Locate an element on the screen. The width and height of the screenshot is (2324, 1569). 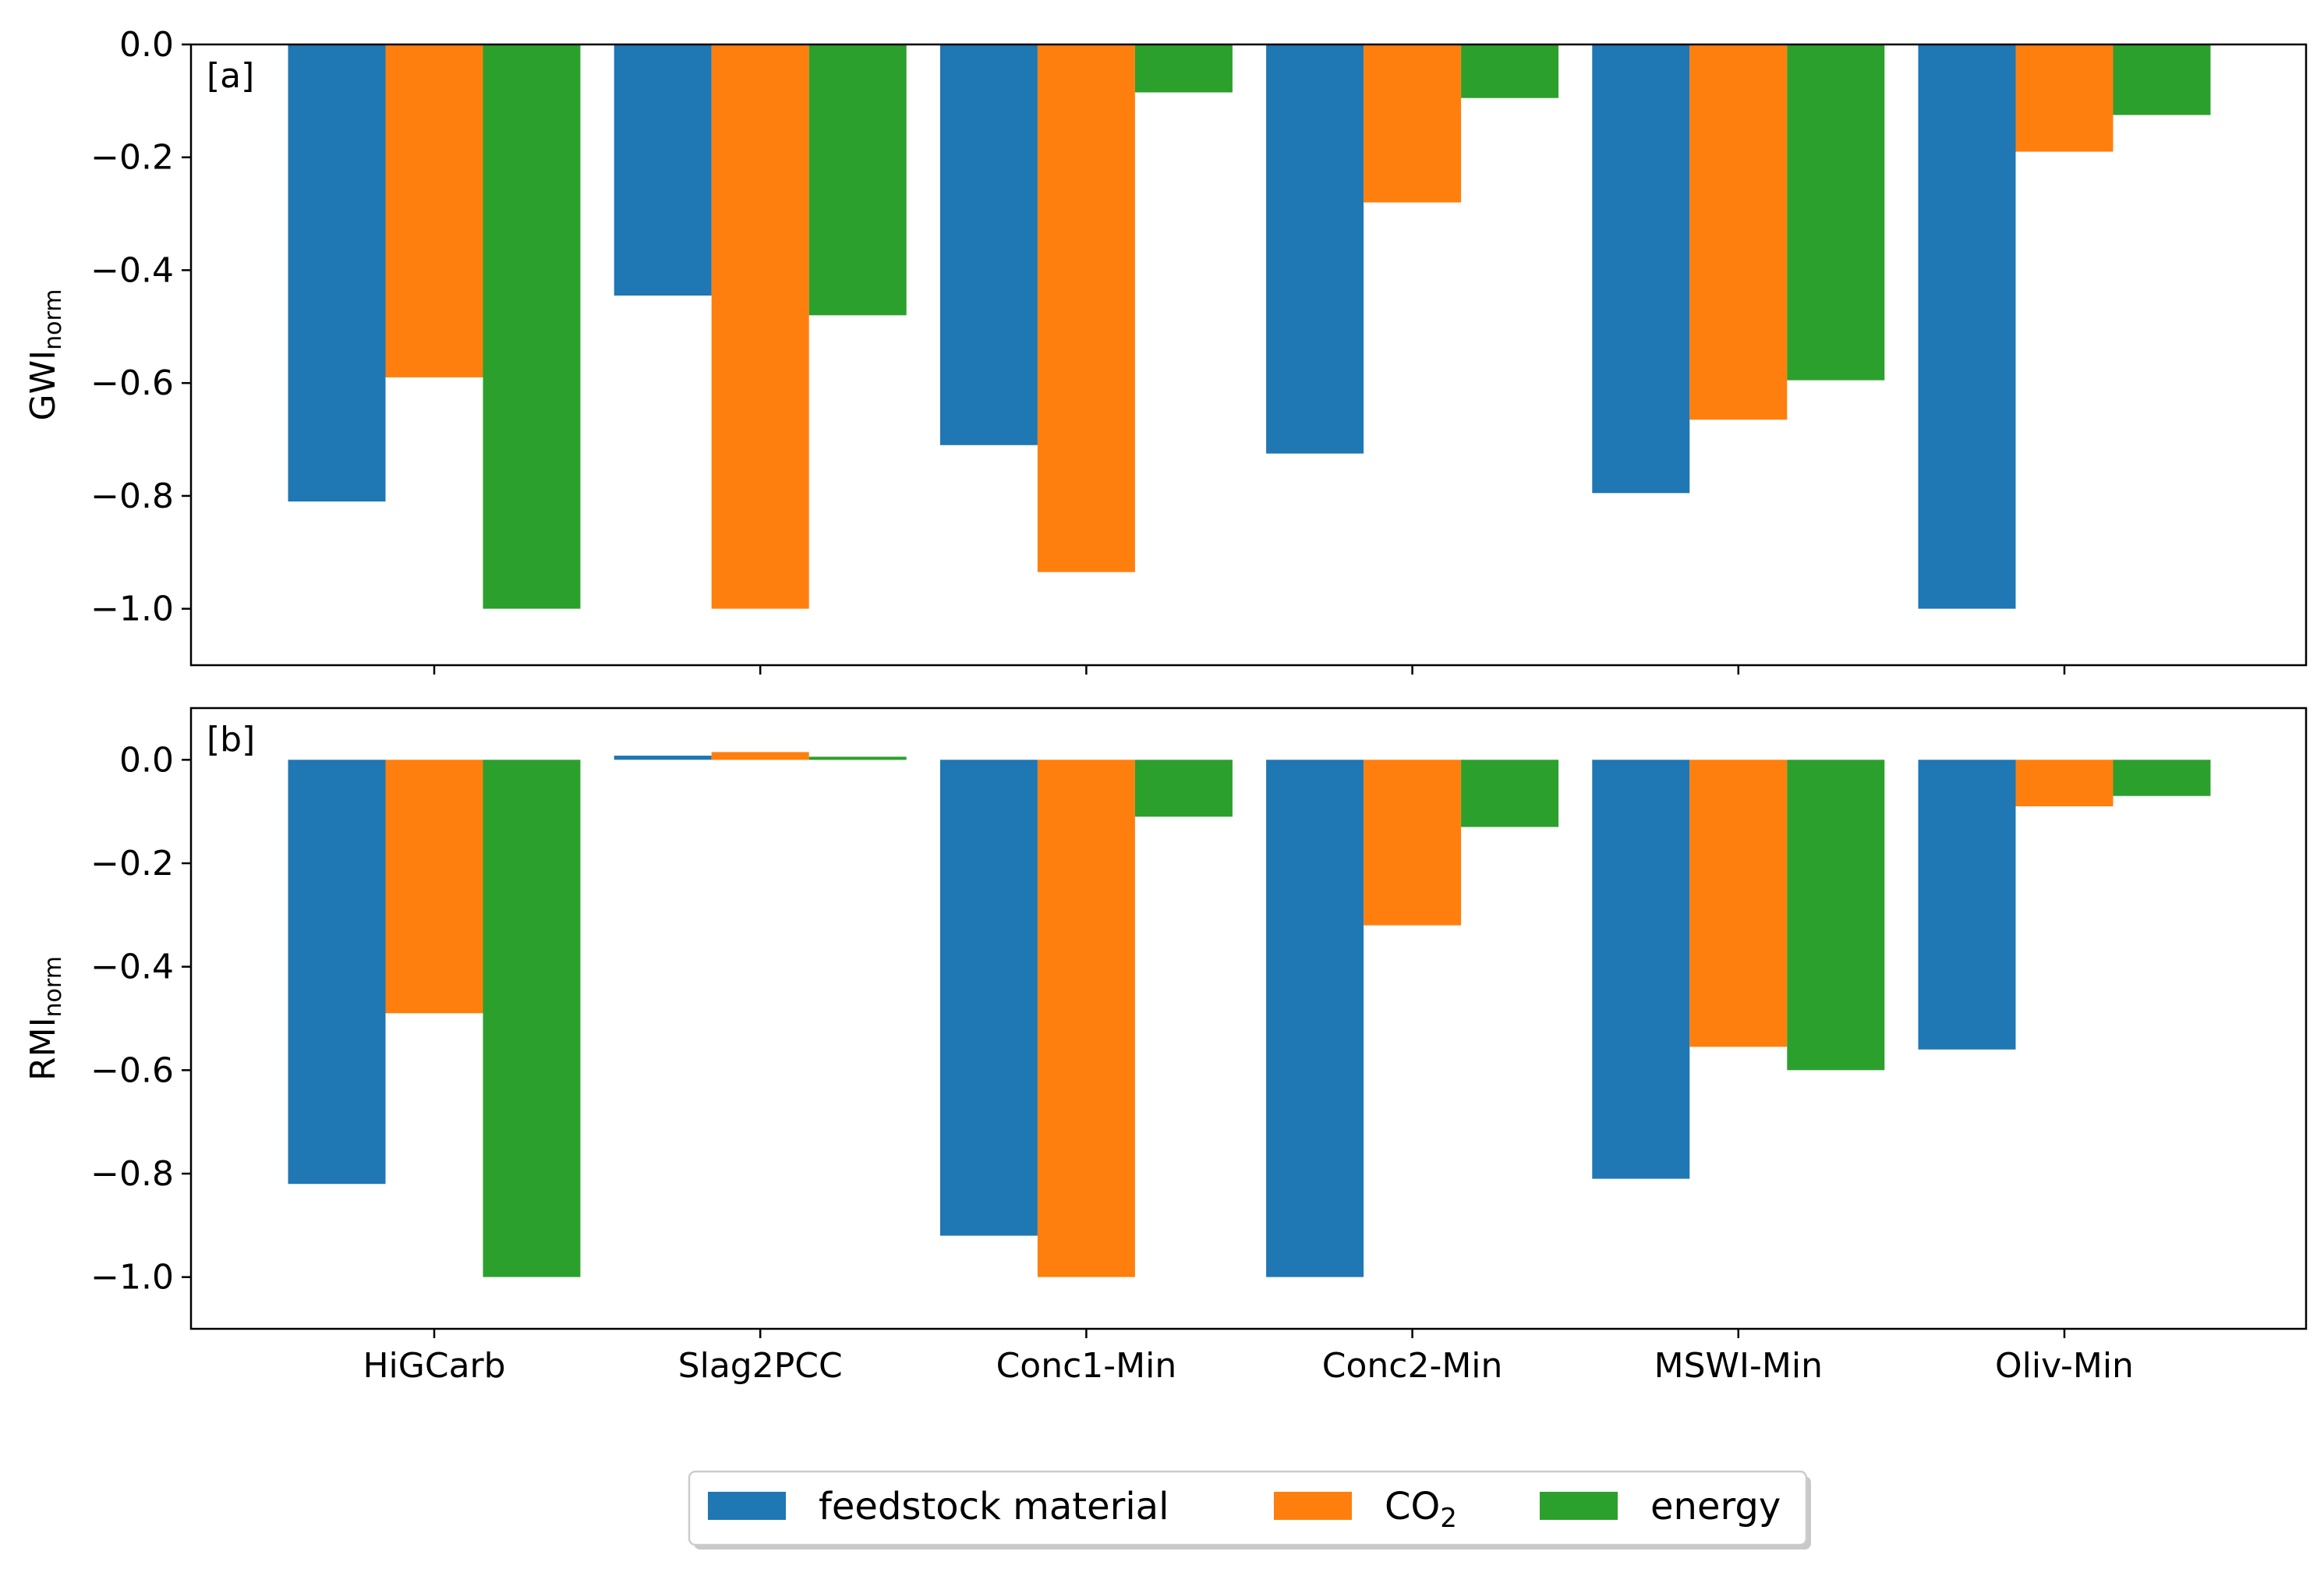
bar-gwi-oliv-min-co2 is located at coordinates (2064, 98).